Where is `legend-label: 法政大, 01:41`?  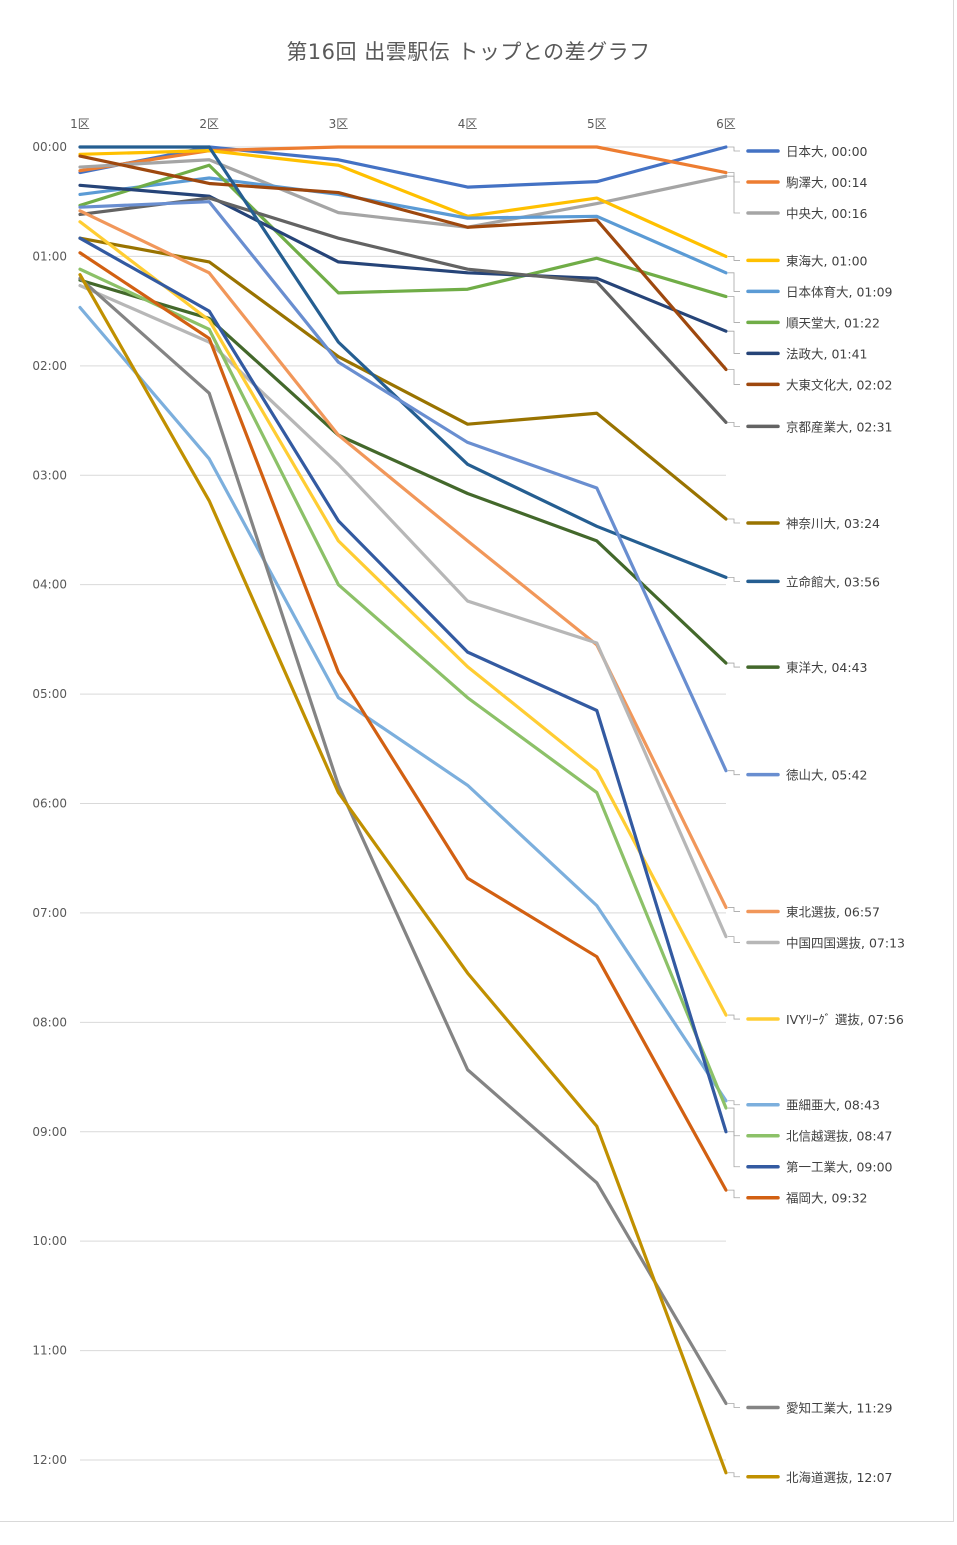
legend-label: 法政大, 01:41 is located at coordinates (826, 353).